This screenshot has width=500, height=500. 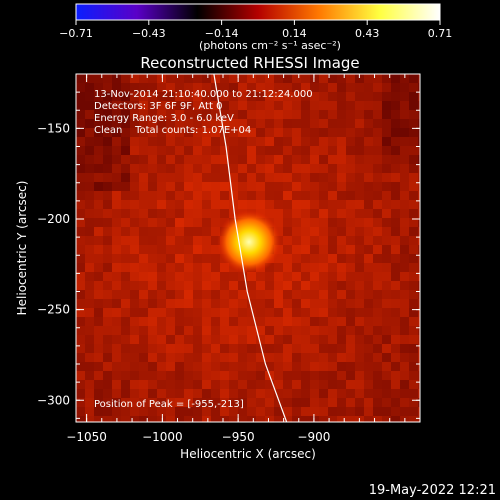 I want to click on y-tick-label: −250, so click(x=53, y=310).